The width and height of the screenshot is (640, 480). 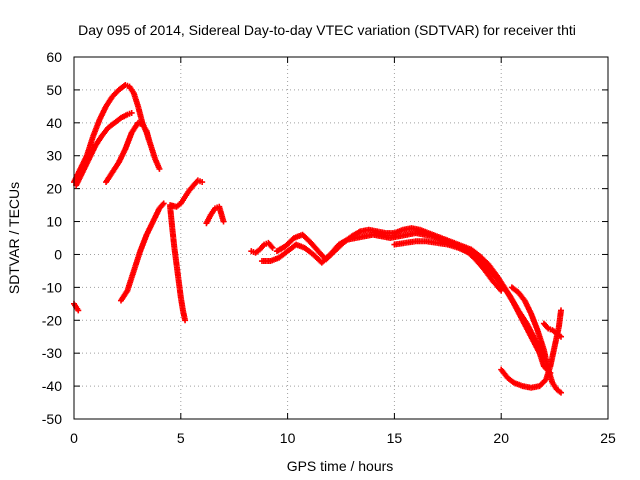 What do you see at coordinates (54, 222) in the screenshot?
I see `y-tick-label: 10` at bounding box center [54, 222].